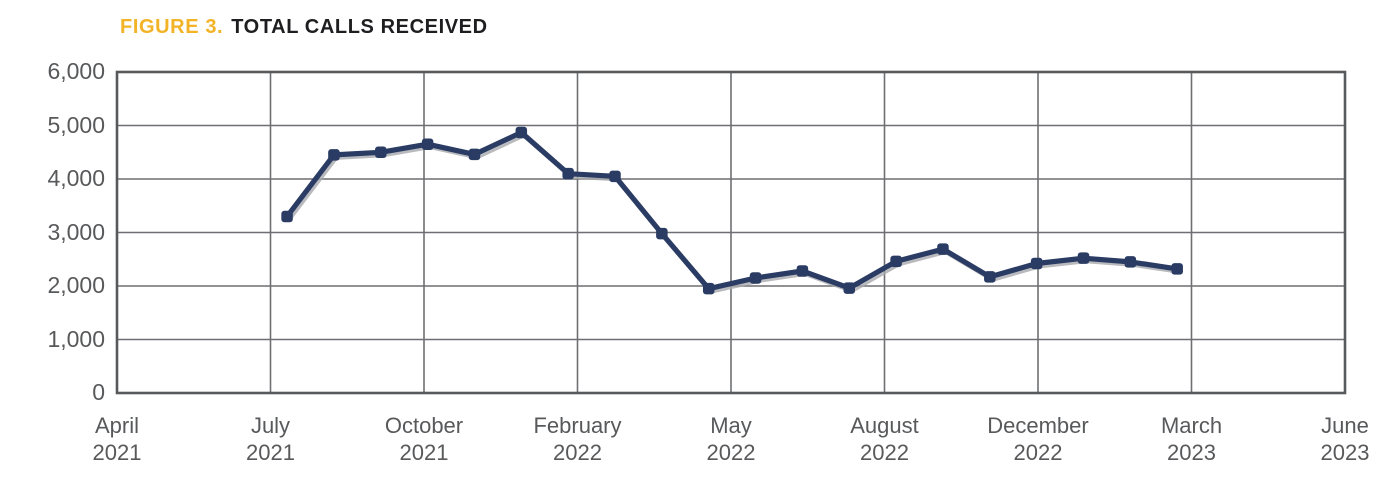 Image resolution: width=1400 pixels, height=485 pixels. Describe the element at coordinates (884, 425) in the screenshot. I see `x-tick-month: August` at that location.